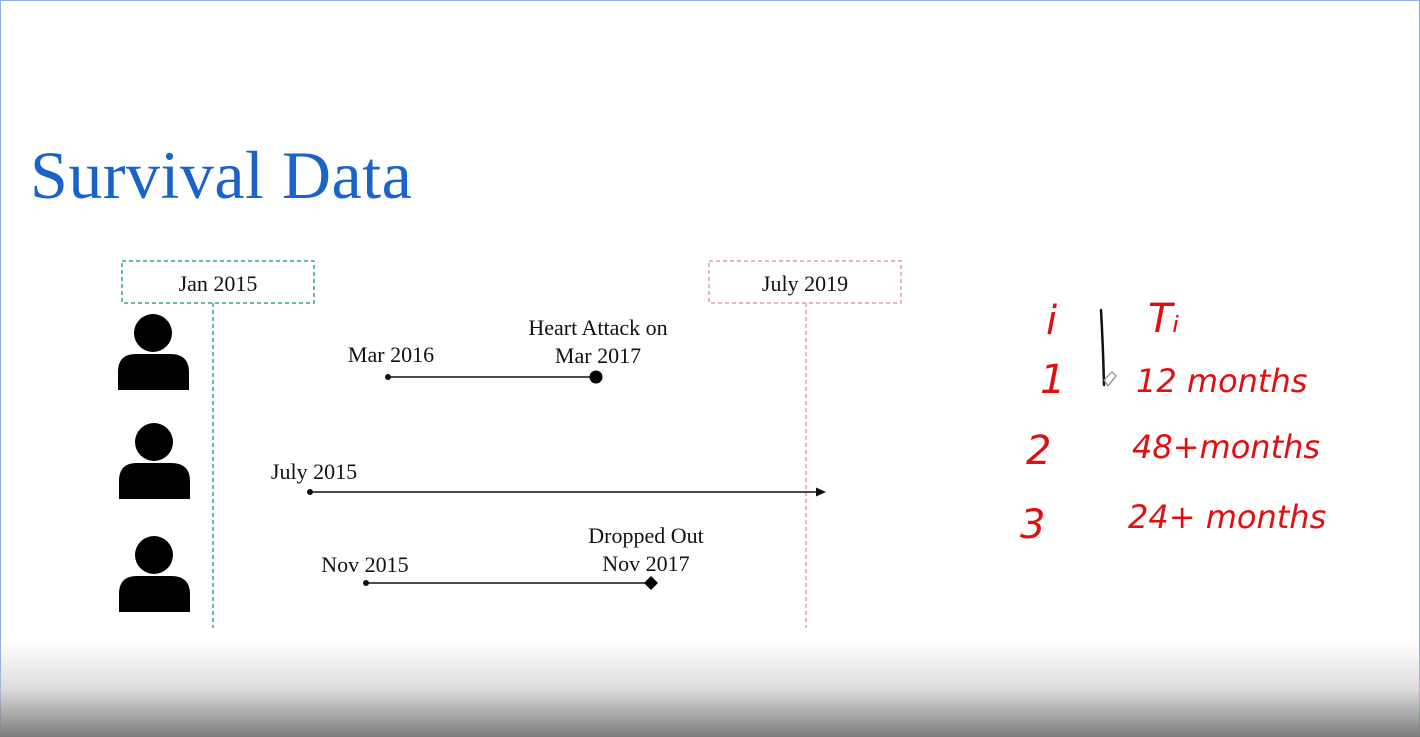 The height and width of the screenshot is (737, 1420). What do you see at coordinates (364, 564) in the screenshot?
I see `patient-3-start-label: Nov 2015` at bounding box center [364, 564].